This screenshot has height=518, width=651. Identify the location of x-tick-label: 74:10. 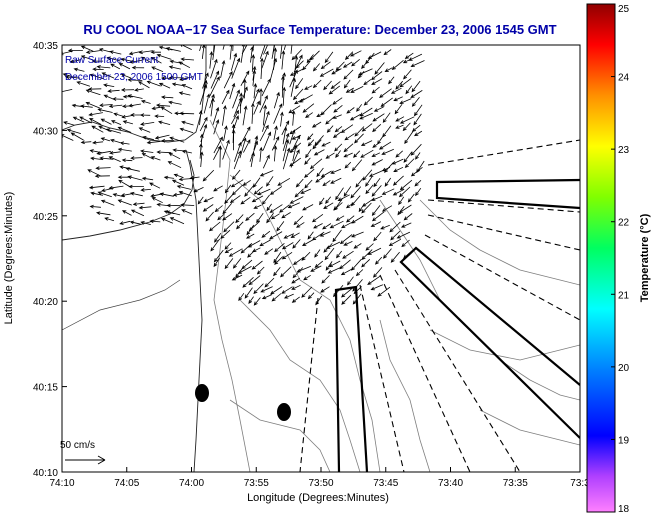
(61, 483).